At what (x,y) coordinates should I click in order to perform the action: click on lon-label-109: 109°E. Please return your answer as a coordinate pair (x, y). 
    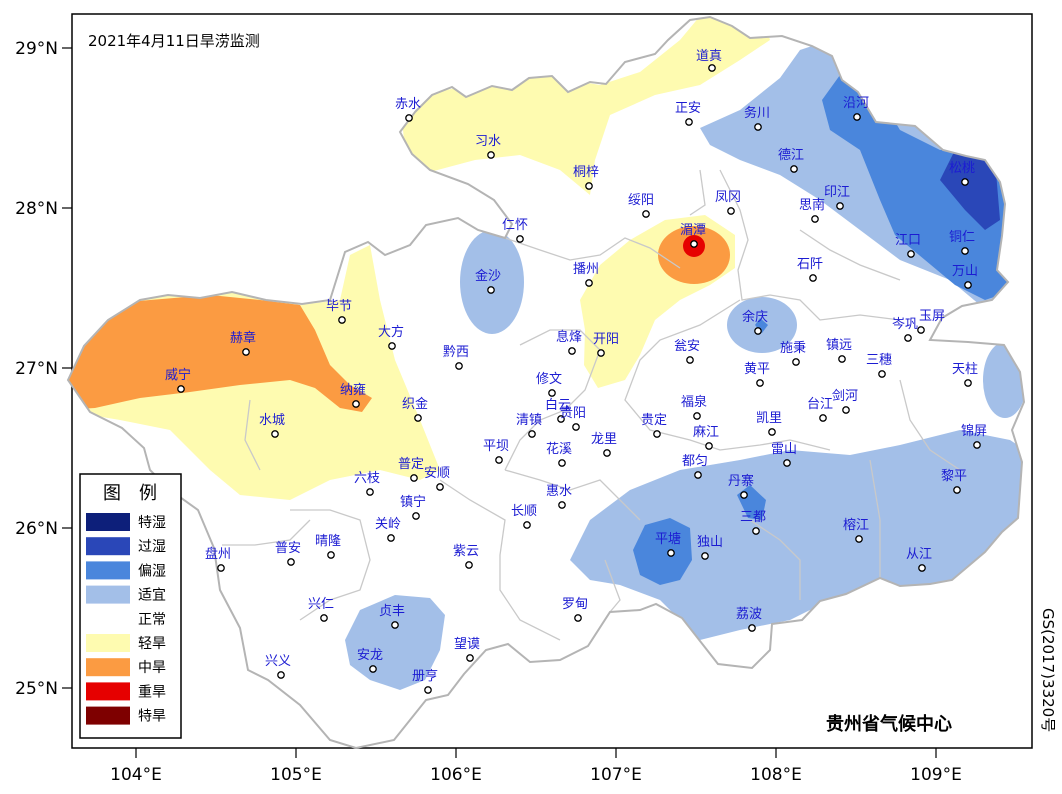
    Looking at the image, I should click on (936, 775).